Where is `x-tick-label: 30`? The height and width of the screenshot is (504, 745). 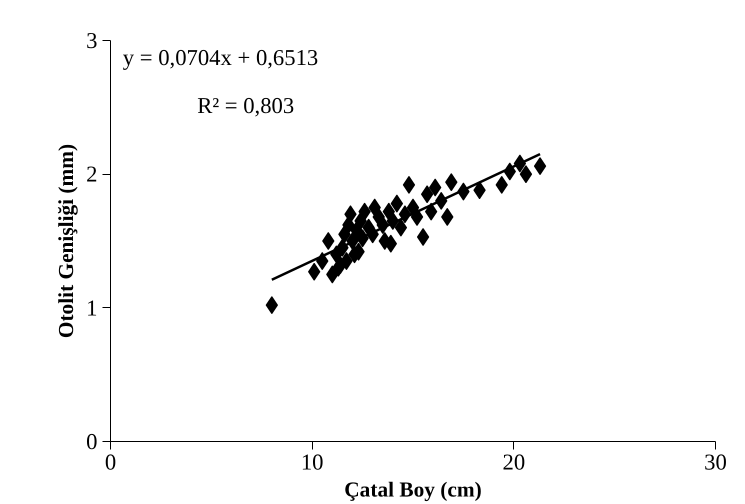
x-tick-label: 30 is located at coordinates (715, 462).